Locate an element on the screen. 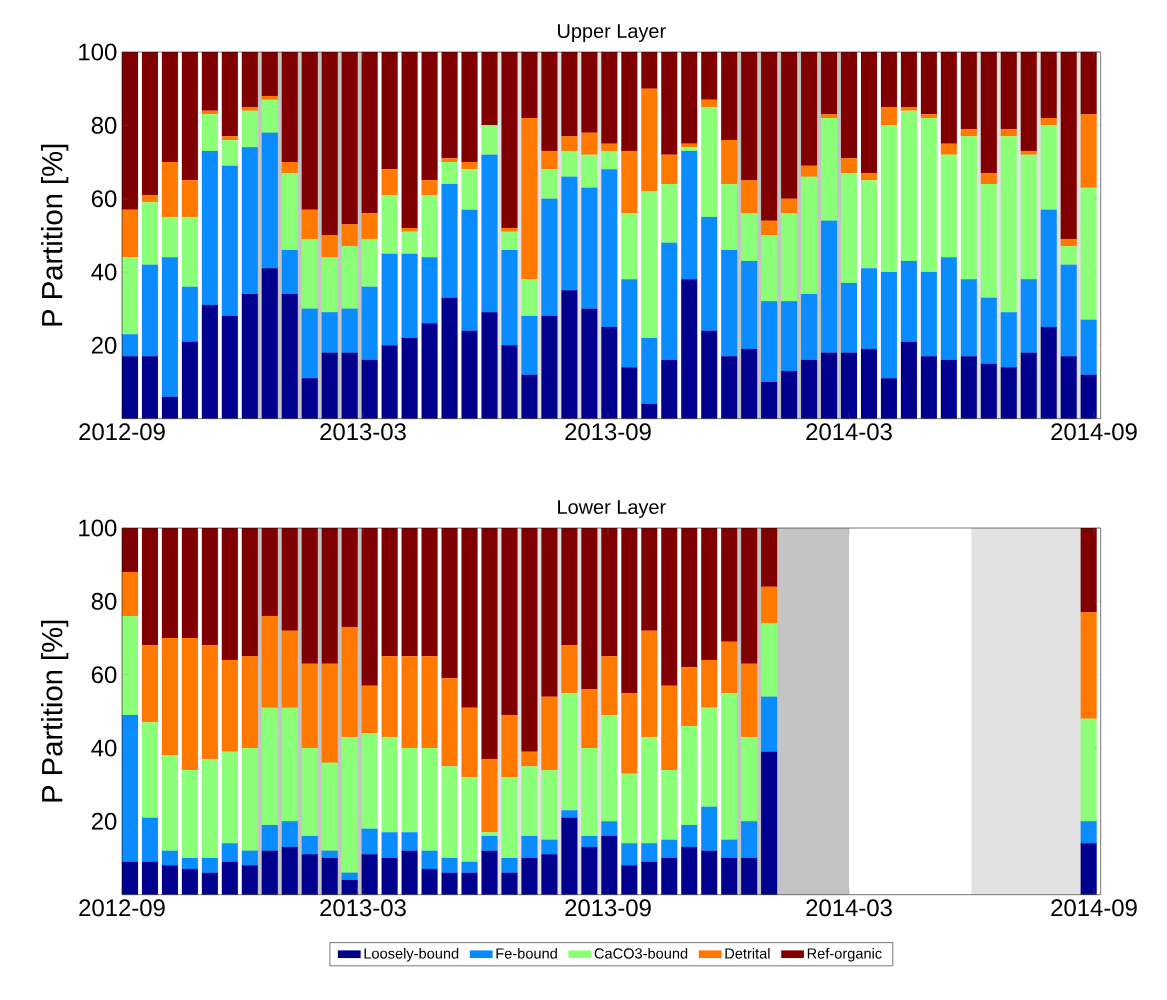  x-tick-label: 2014-09 is located at coordinates (1094, 908).